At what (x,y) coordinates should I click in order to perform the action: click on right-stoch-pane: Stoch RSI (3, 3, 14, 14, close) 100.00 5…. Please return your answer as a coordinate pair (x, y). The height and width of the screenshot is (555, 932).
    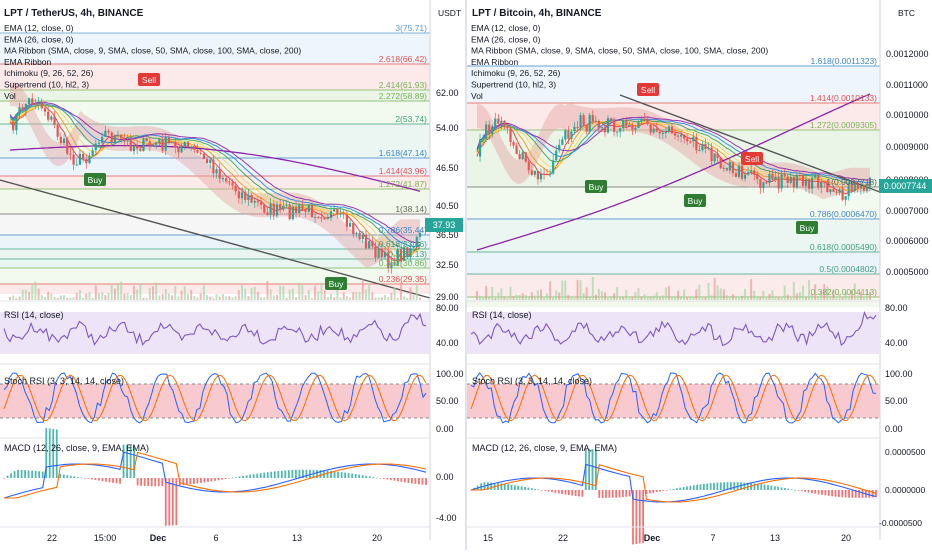
    Looking at the image, I should click on (690, 398).